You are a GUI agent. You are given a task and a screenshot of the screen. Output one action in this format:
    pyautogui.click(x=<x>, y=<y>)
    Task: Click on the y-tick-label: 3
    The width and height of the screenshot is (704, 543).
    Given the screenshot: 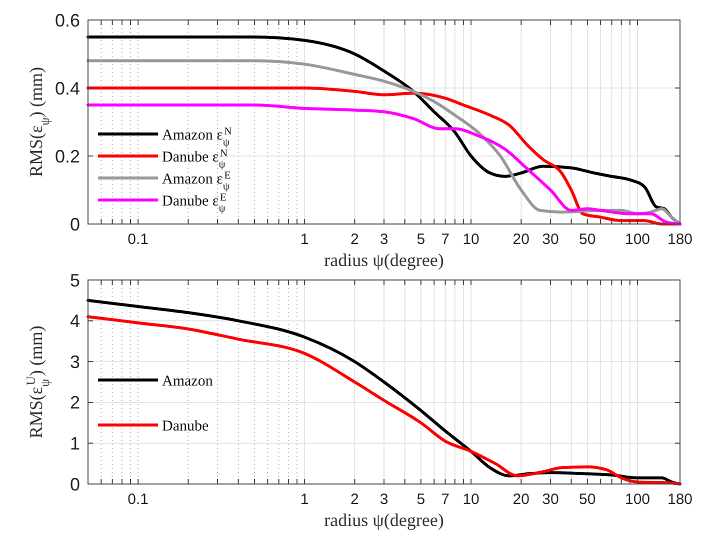 What is the action you would take?
    pyautogui.click(x=75, y=362)
    